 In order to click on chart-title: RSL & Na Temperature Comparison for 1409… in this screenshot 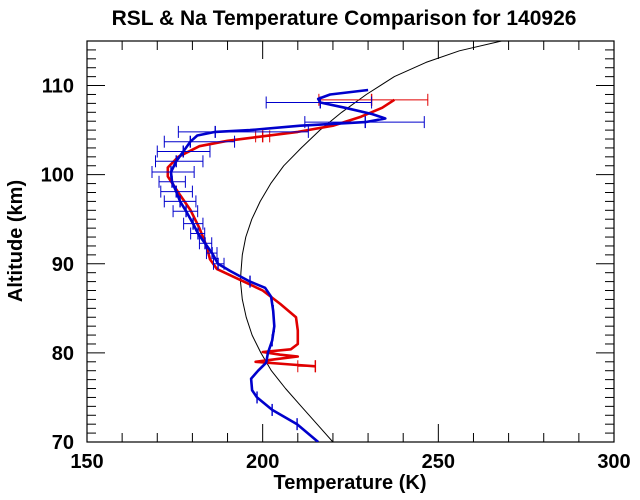, I will do `click(344, 18)`.